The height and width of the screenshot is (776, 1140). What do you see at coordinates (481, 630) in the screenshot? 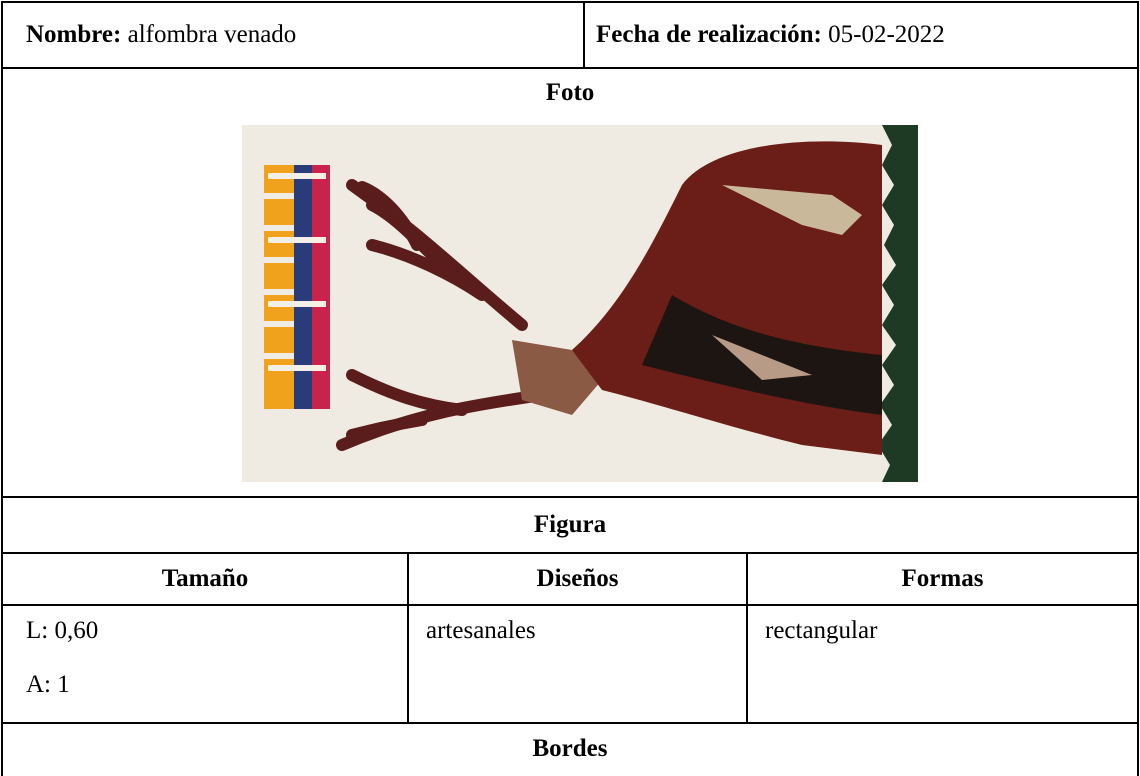
I see `cell: artesanales` at bounding box center [481, 630].